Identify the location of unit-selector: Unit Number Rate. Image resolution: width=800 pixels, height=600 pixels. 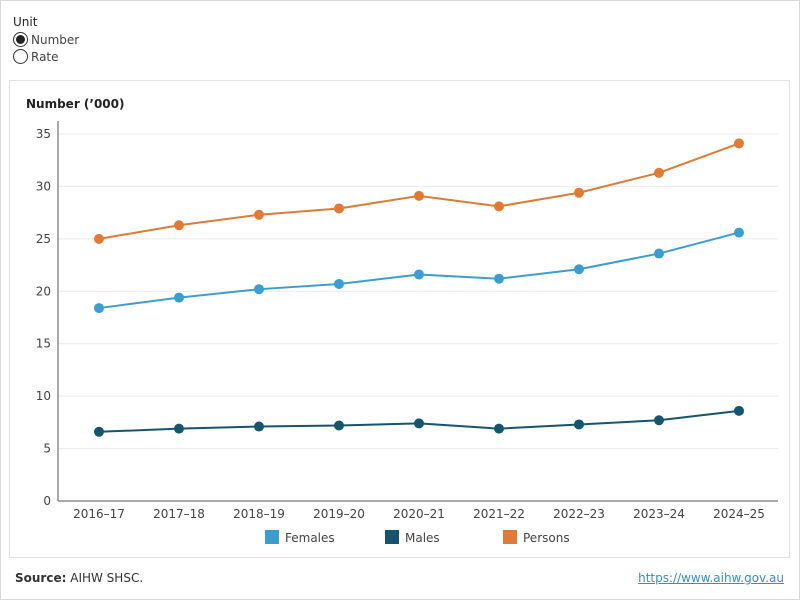
(46, 40).